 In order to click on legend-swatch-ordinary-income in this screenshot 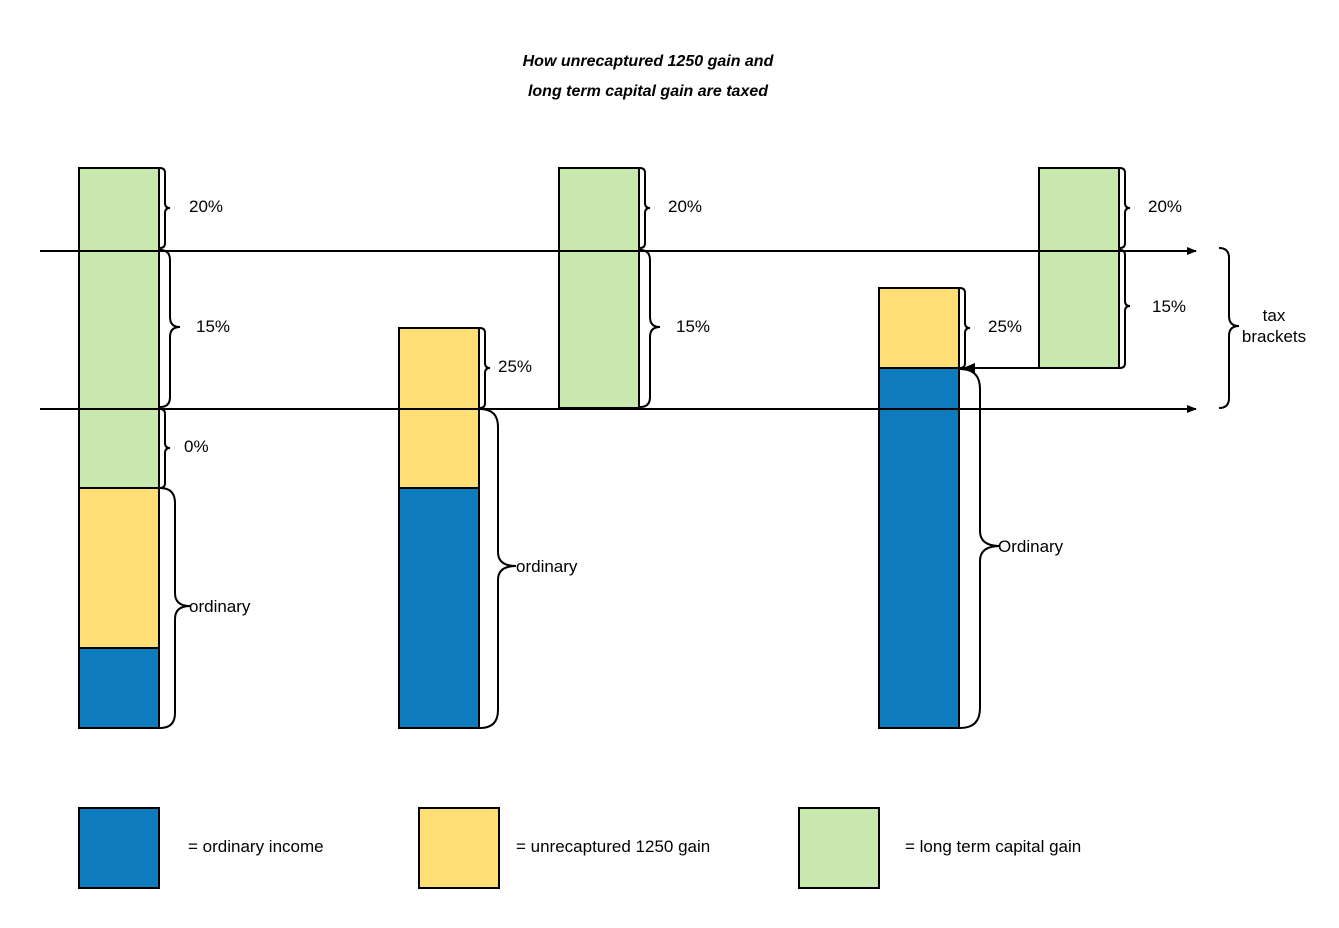, I will do `click(119, 848)`.